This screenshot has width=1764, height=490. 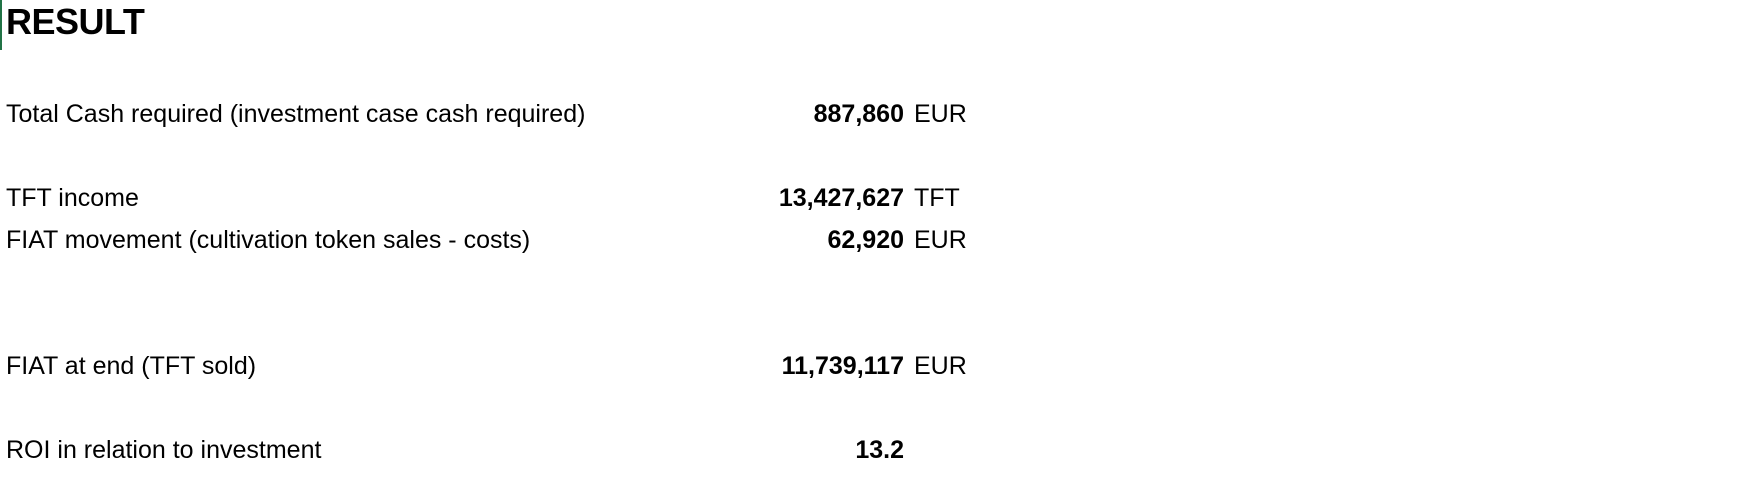 What do you see at coordinates (841, 198) in the screenshot?
I see `row-value: 13,427,627` at bounding box center [841, 198].